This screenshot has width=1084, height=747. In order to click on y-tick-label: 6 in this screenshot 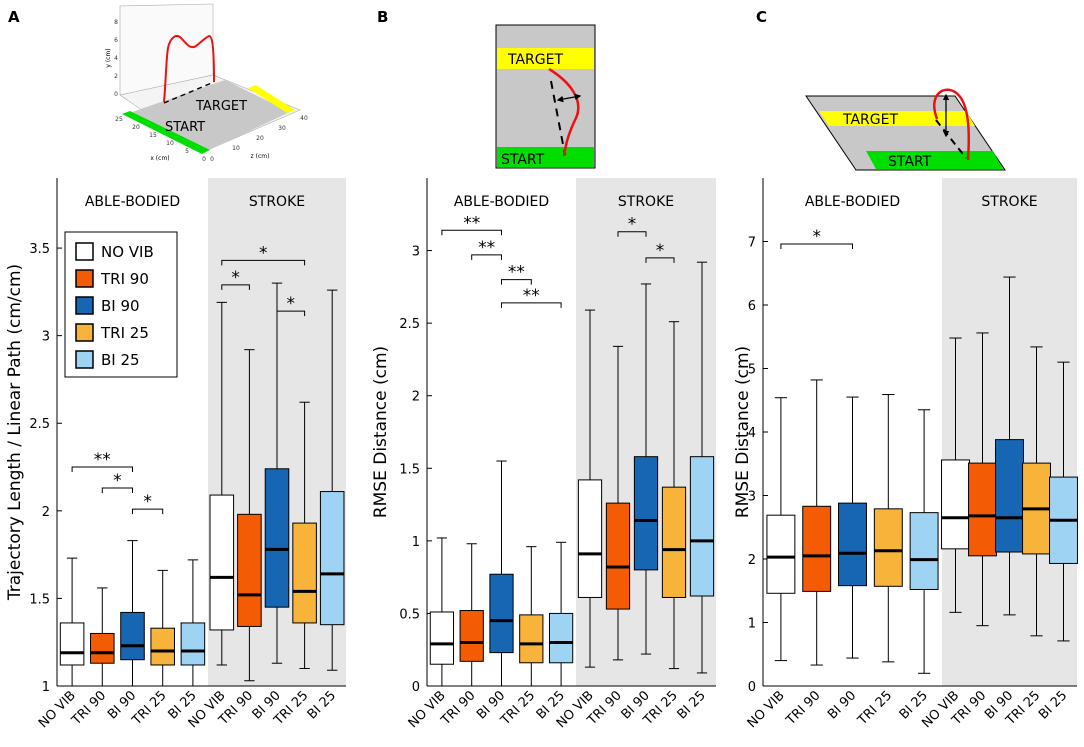, I will do `click(752, 306)`.